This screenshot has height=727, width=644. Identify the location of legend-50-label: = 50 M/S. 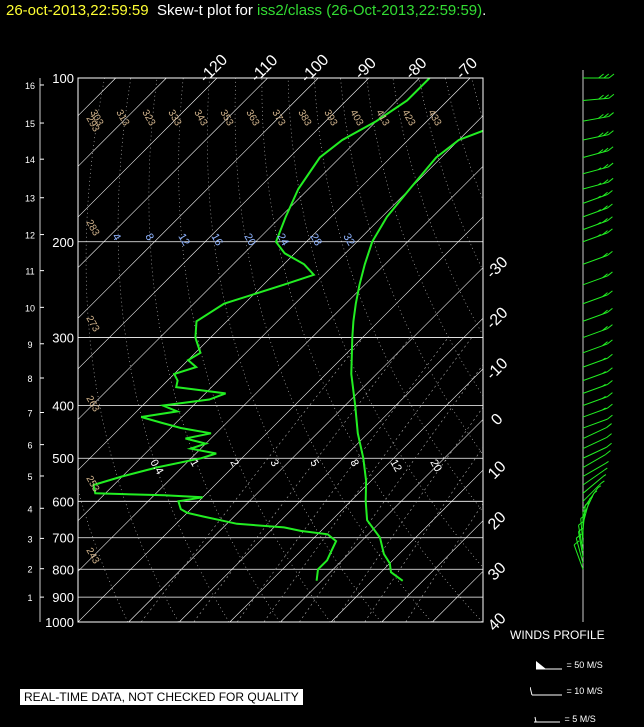
(584, 665).